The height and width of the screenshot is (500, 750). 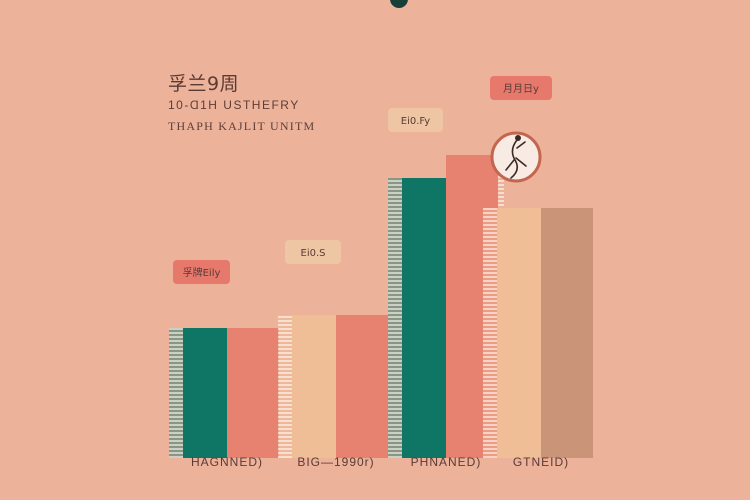 I want to click on x-tick-label: GTNEID), so click(x=541, y=462).